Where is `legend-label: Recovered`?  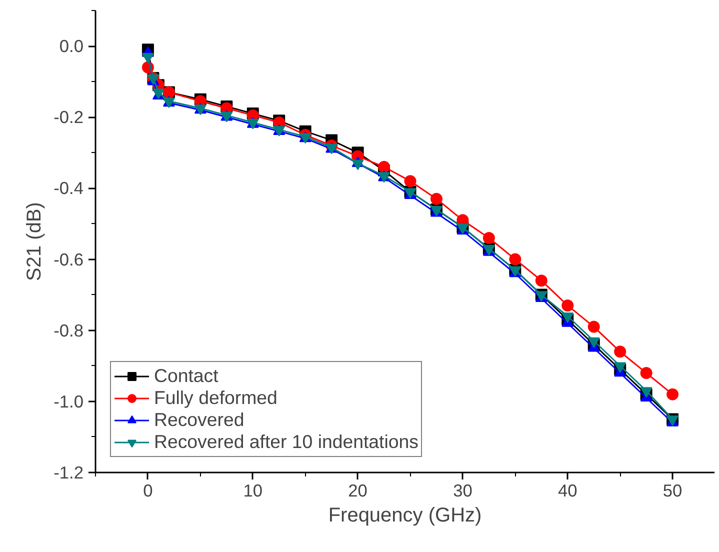 legend-label: Recovered is located at coordinates (199, 420).